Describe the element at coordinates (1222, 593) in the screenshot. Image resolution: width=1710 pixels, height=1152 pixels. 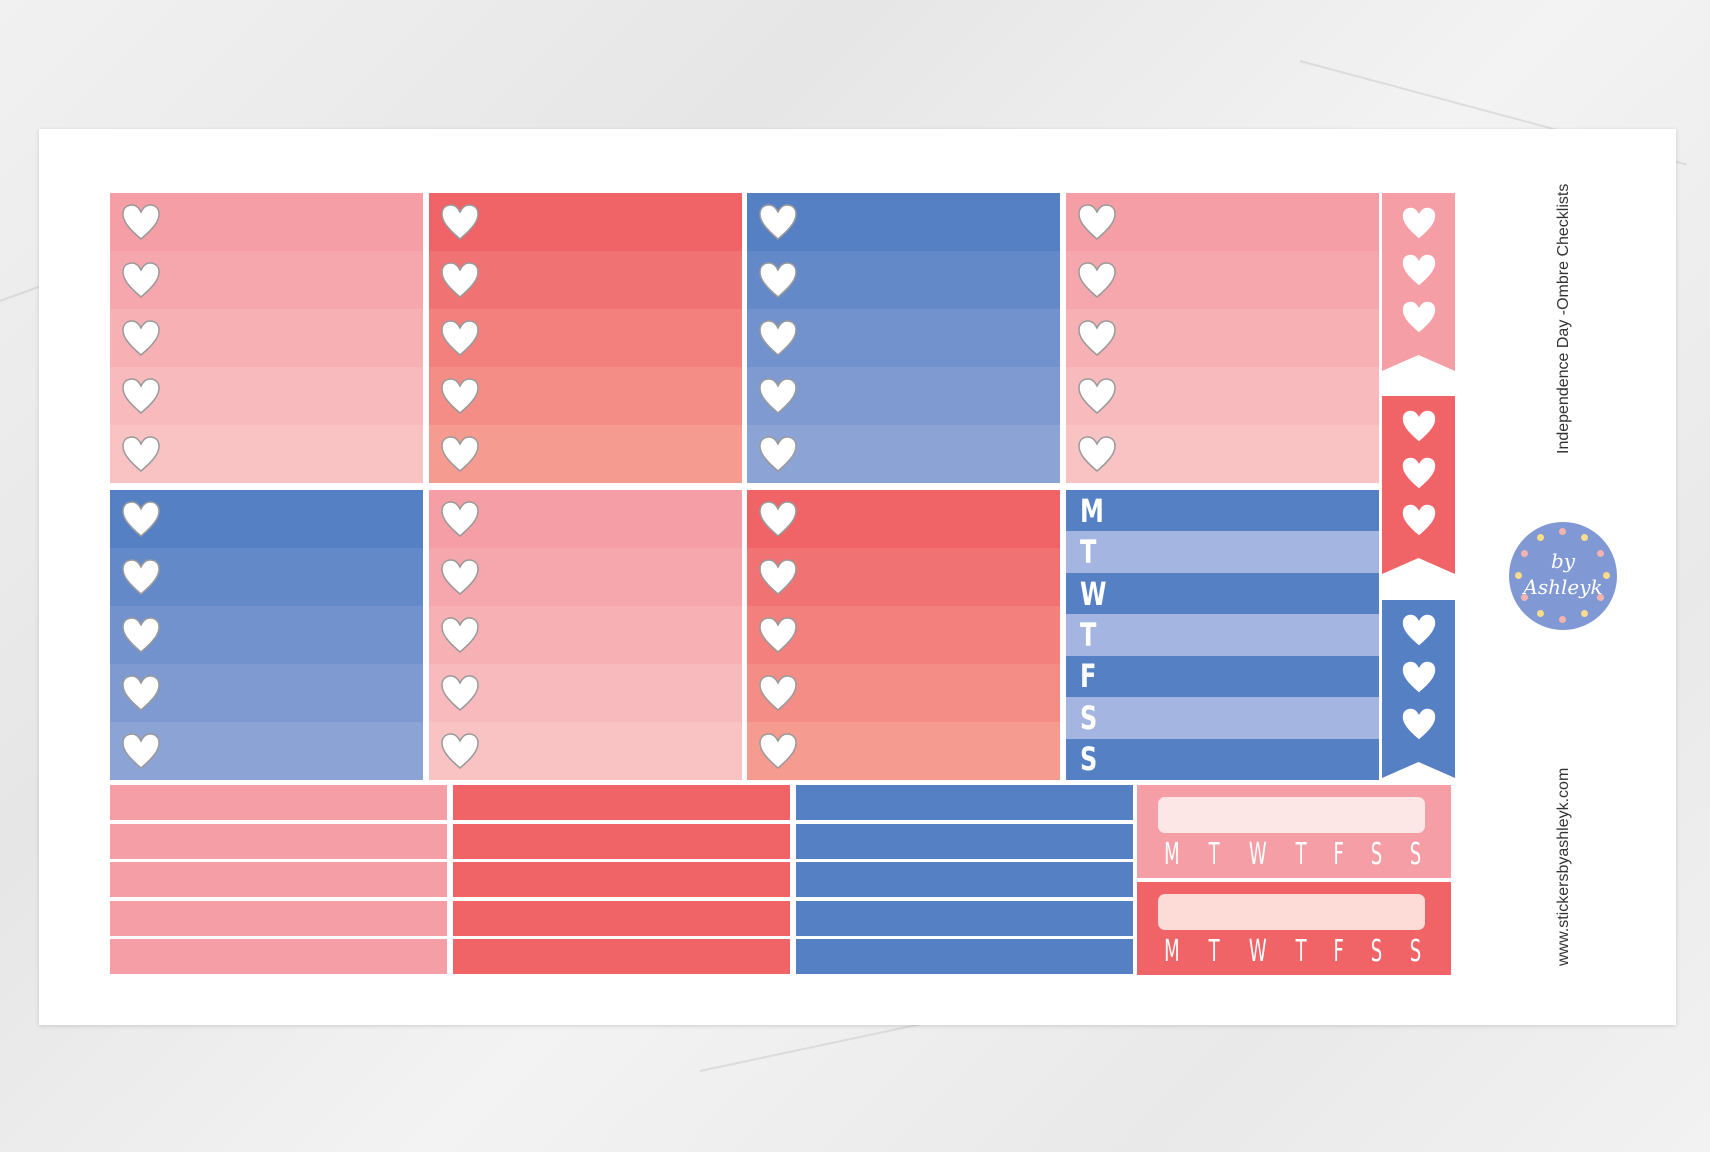
I see `weekday-item: W` at that location.